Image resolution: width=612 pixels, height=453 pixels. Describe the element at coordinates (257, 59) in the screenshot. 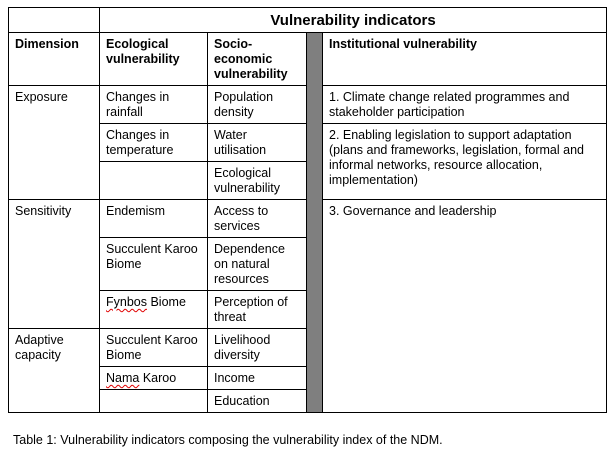

I see `header-socio-economic: Socio-economic vulnerability` at that location.